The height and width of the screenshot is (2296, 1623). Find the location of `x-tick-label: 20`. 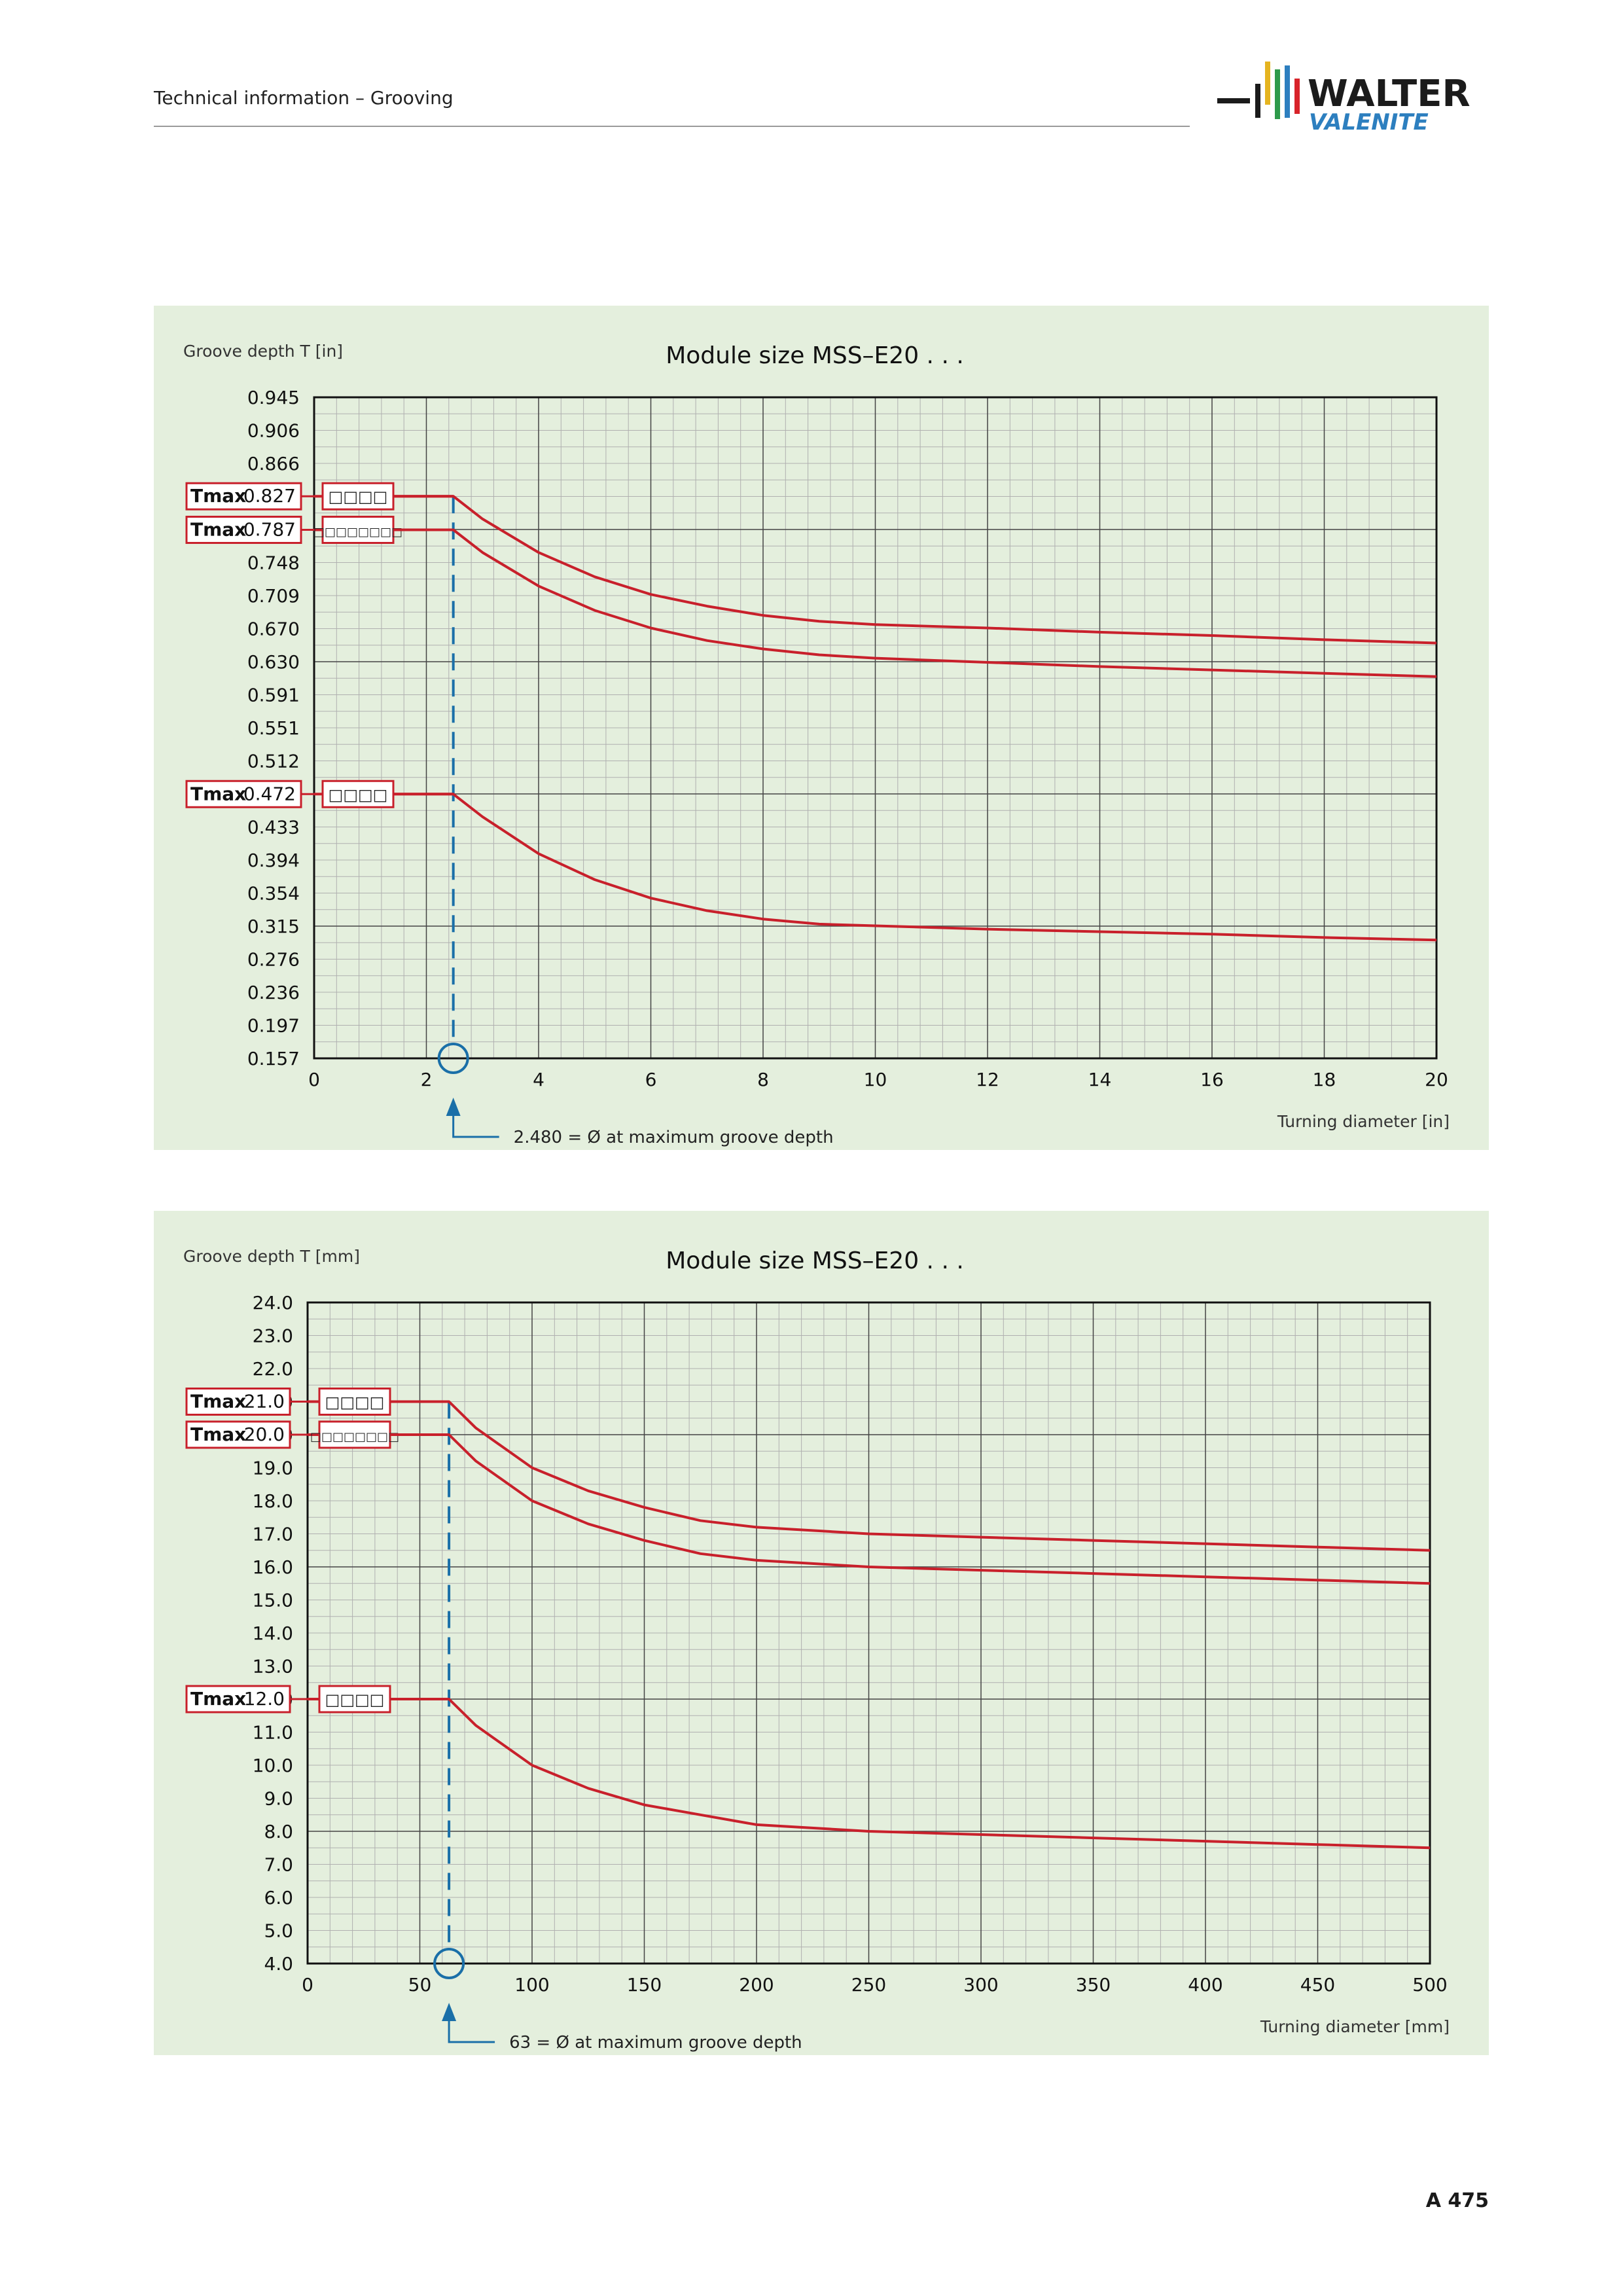

x-tick-label: 20 is located at coordinates (1436, 1079).